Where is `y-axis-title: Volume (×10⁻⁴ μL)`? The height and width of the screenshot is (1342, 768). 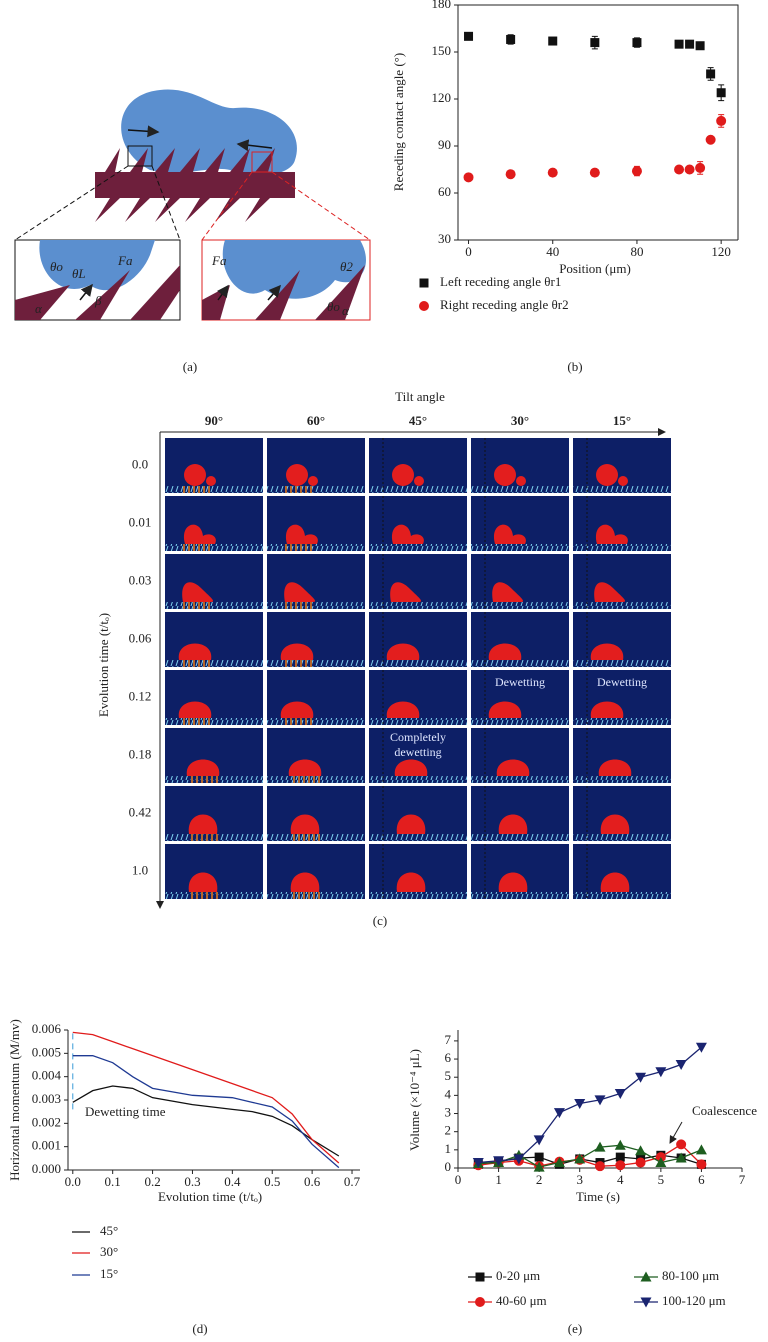 y-axis-title: Volume (×10⁻⁴ μL) is located at coordinates (414, 1100).